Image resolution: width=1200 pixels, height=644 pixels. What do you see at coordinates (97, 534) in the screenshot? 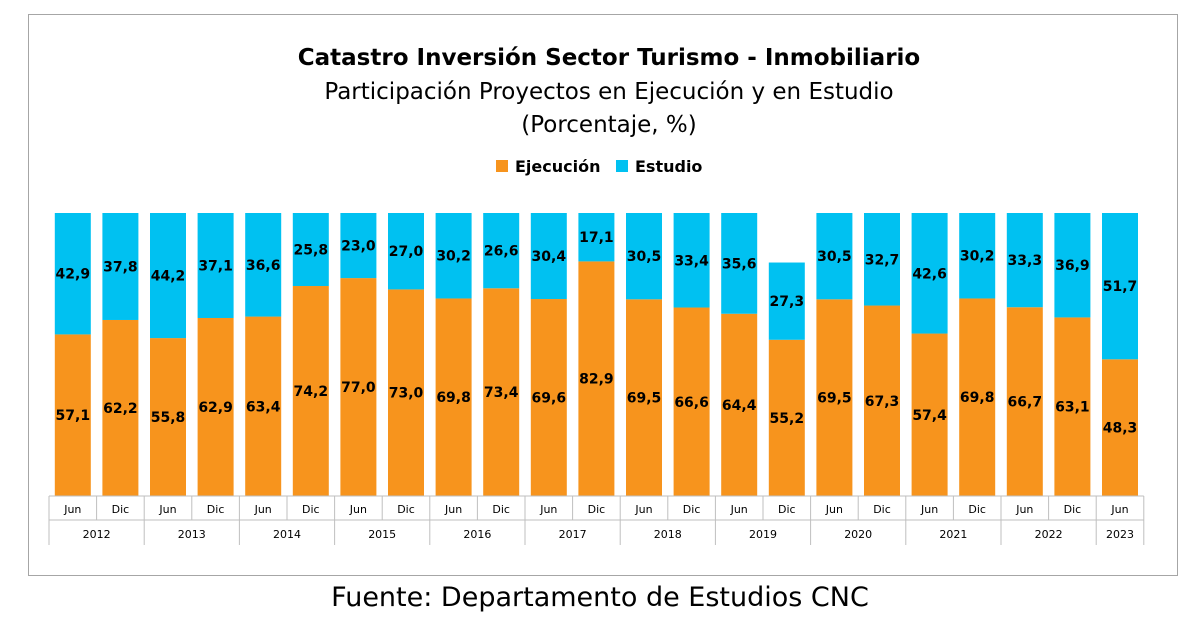
I see `year-group-label: 2012` at bounding box center [97, 534].